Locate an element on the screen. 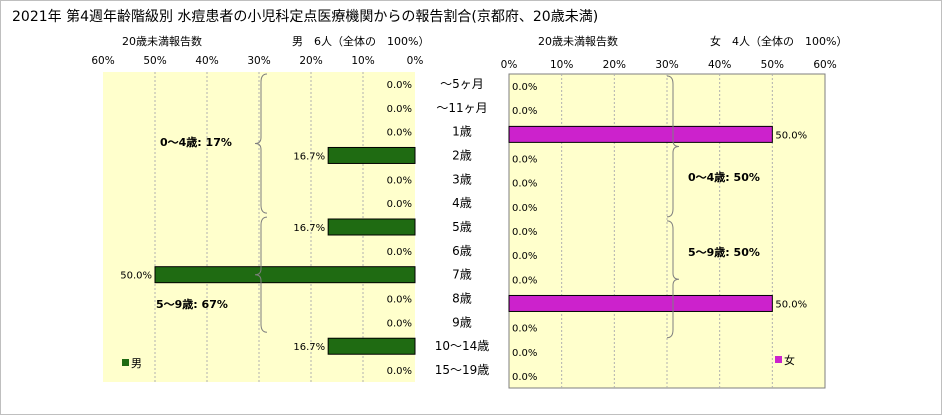 Image resolution: width=944 pixels, height=417 pixels. right-header: 女 4人（全体の 100%） is located at coordinates (778, 41).